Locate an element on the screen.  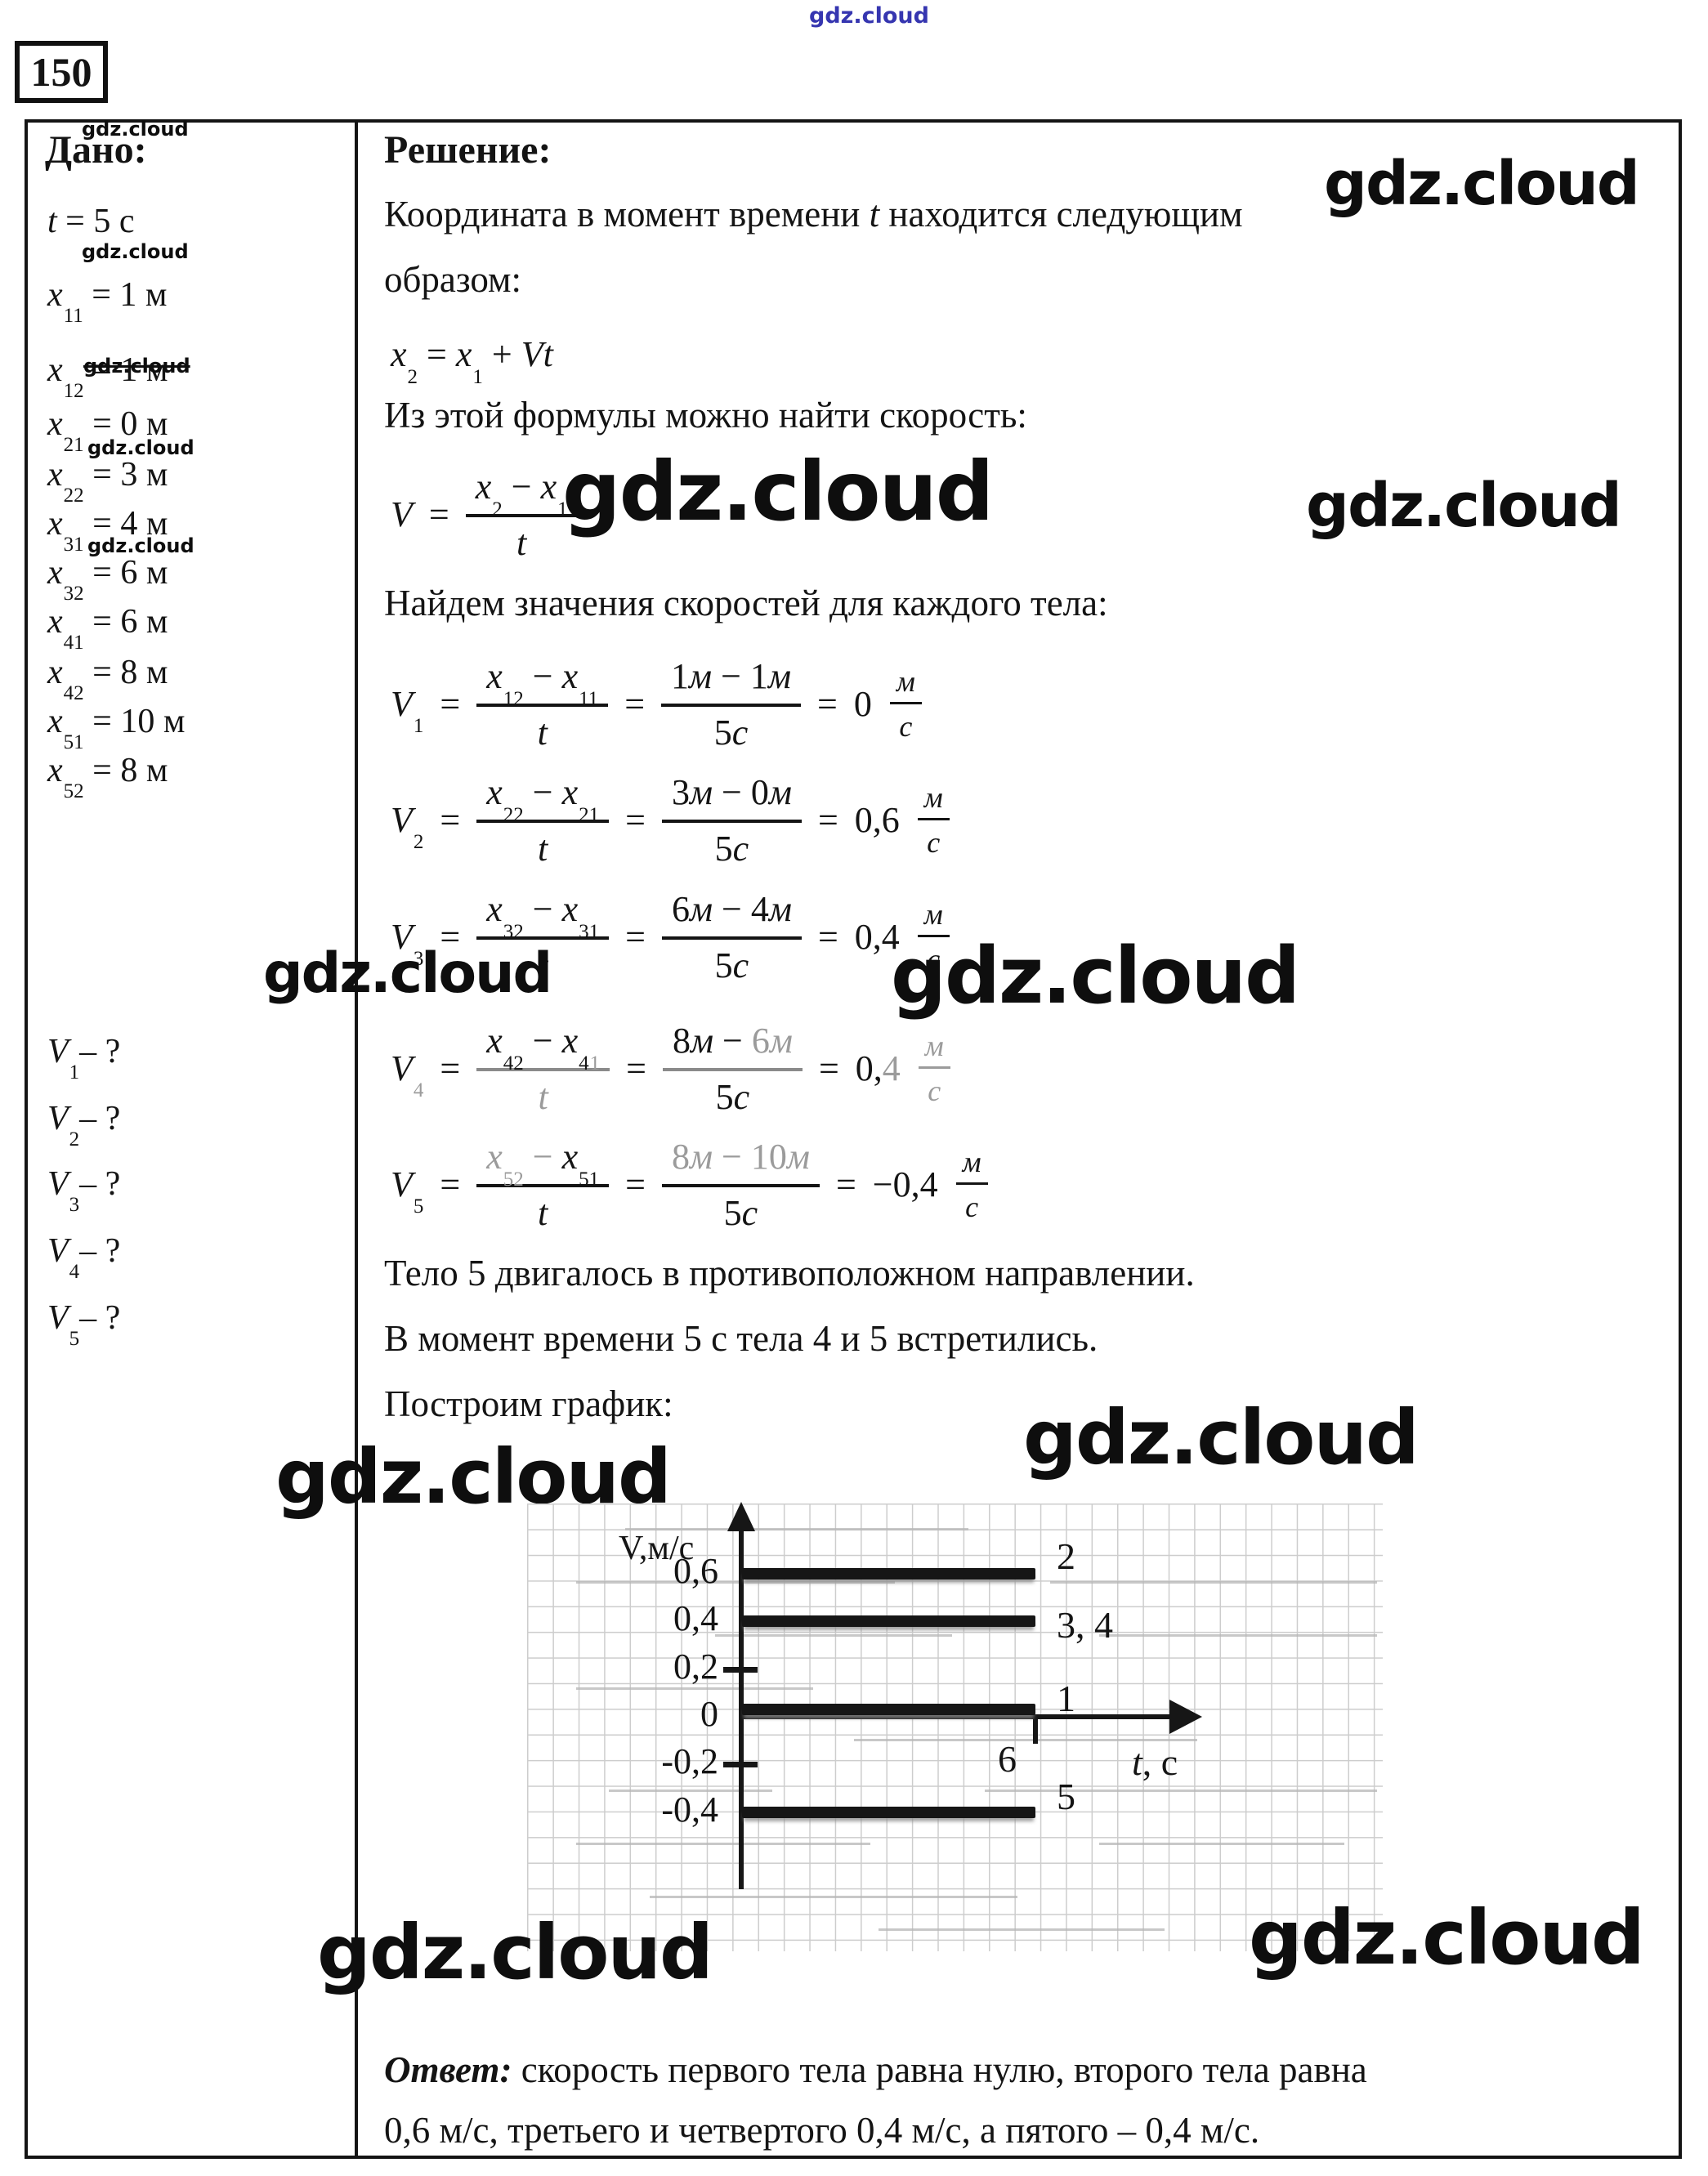
velocity-5-equation: V5 = x52 − x51 t = 8м − 10м 5с = −0,4 м с is located at coordinates (689, 1184).